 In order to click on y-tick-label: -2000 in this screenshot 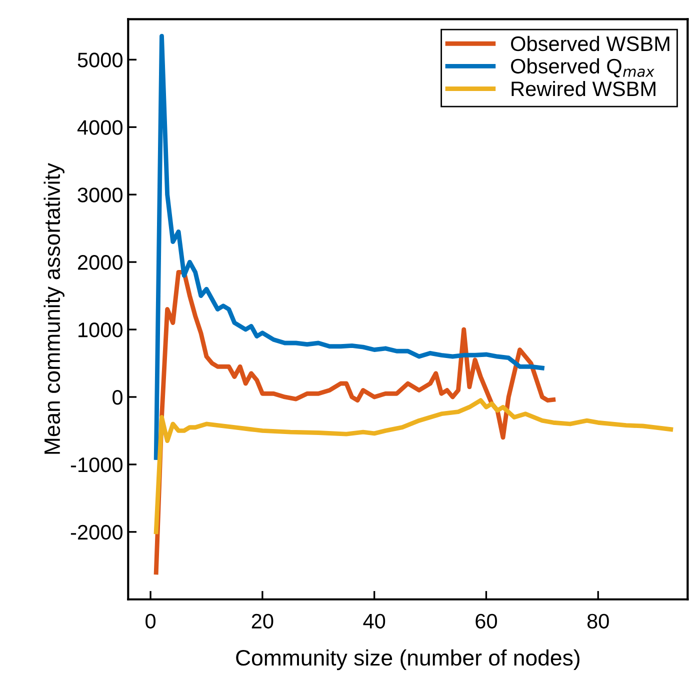, I will do `click(96, 532)`.